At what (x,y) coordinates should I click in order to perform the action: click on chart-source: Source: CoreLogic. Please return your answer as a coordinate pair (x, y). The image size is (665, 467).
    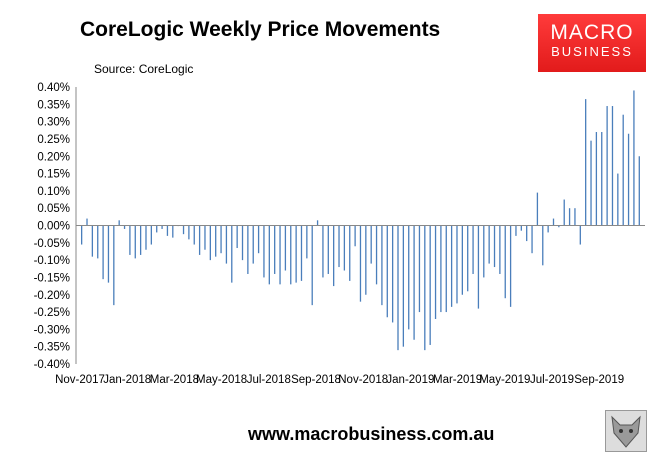
    Looking at the image, I should click on (144, 69).